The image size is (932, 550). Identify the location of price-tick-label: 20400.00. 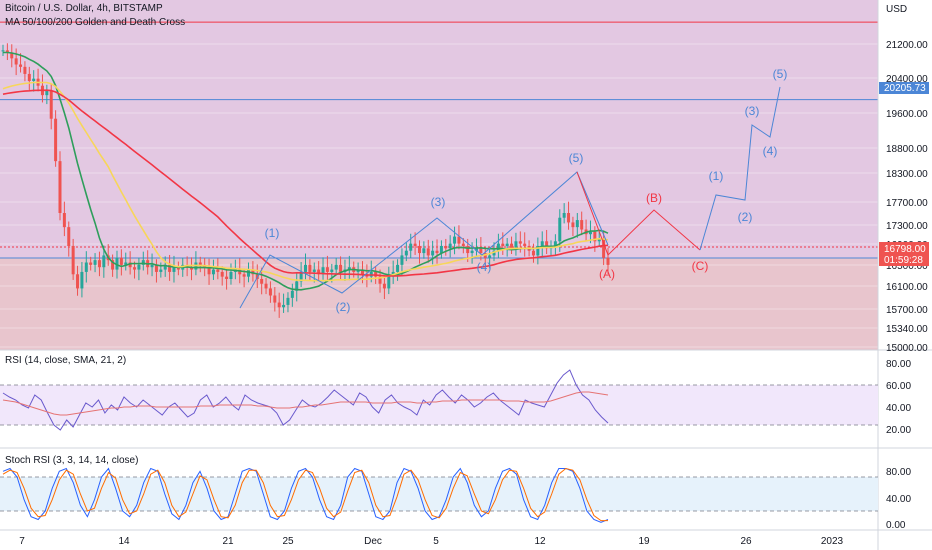
(907, 79).